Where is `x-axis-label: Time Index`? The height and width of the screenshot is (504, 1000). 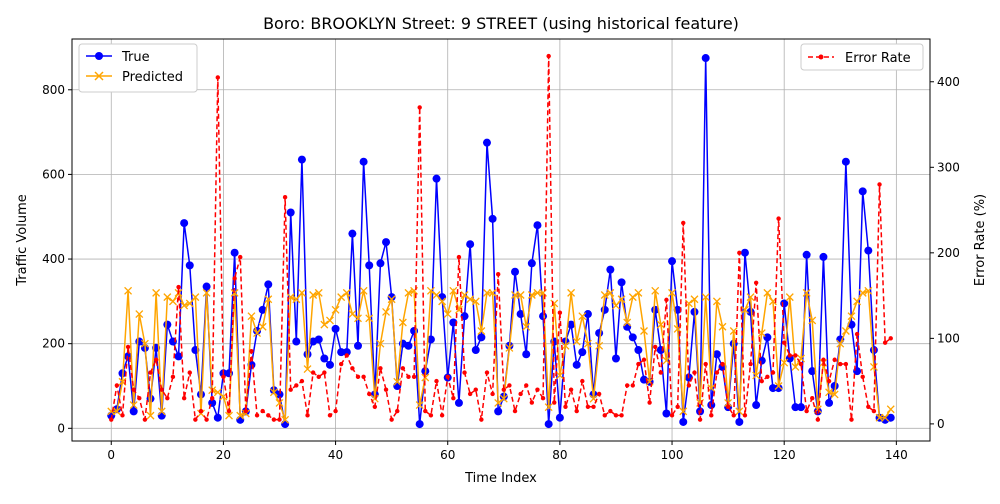 x-axis-label: Time Index is located at coordinates (500, 478).